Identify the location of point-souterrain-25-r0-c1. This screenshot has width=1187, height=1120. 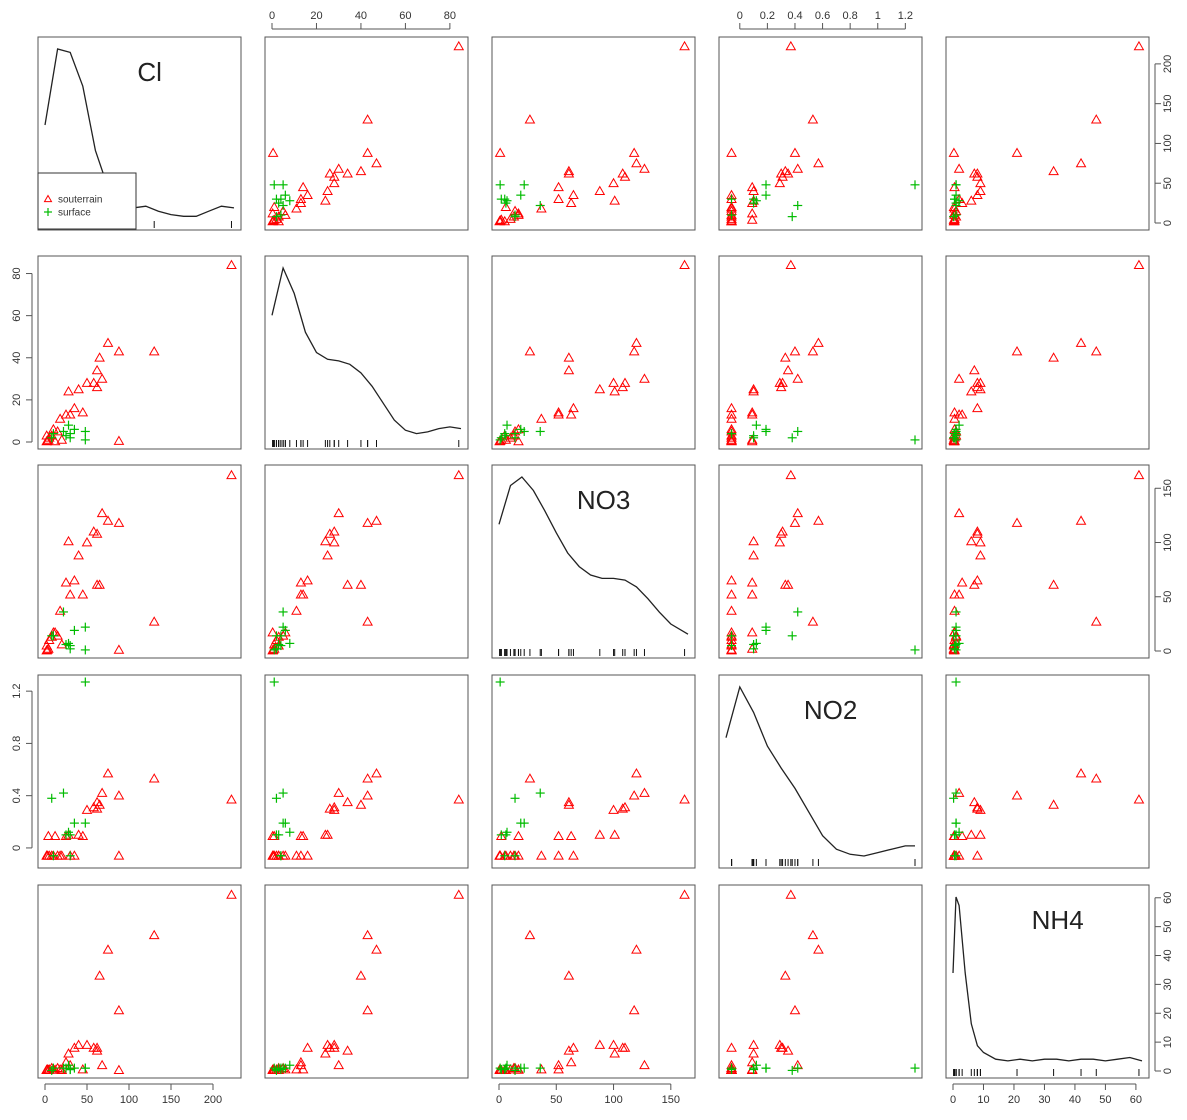
(274, 206).